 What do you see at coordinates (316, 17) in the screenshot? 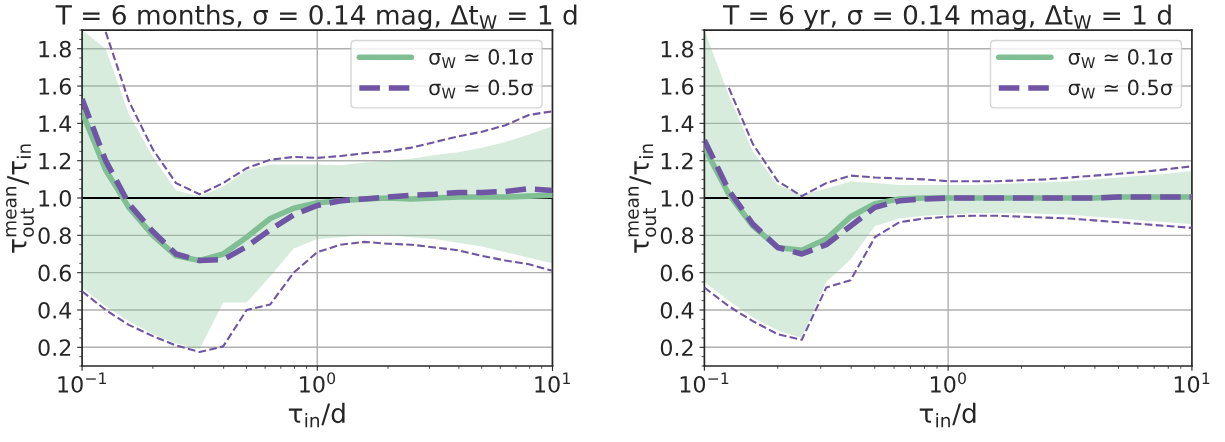
I see `chart-title: T = 6 months, σ = 0.14 mag, Δt$_{W}$ = 1 d` at bounding box center [316, 17].